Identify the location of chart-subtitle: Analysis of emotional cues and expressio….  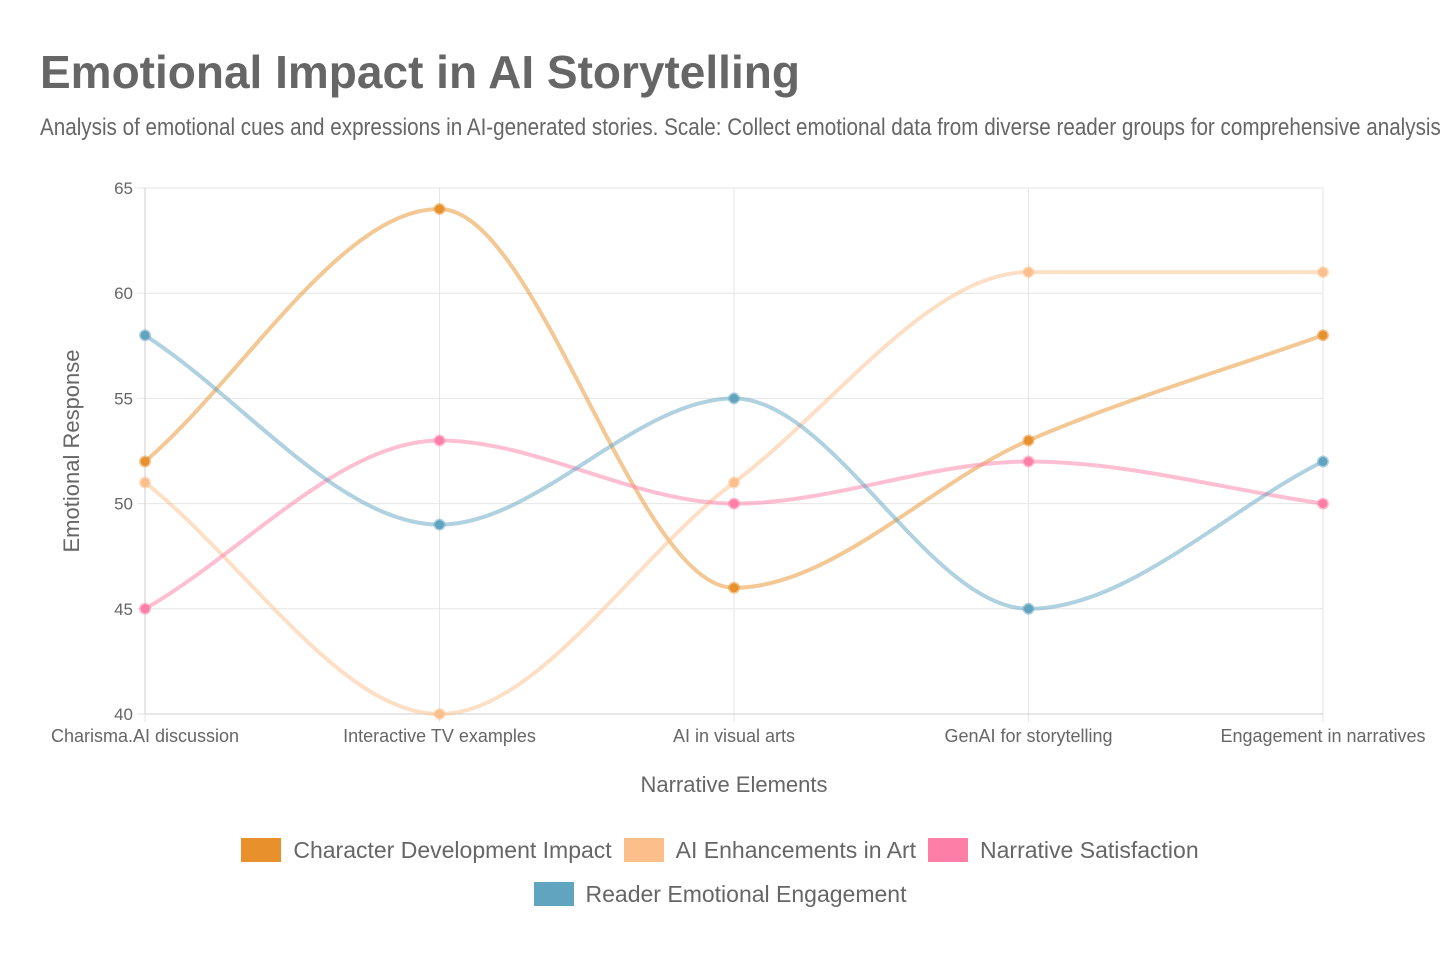
(740, 127).